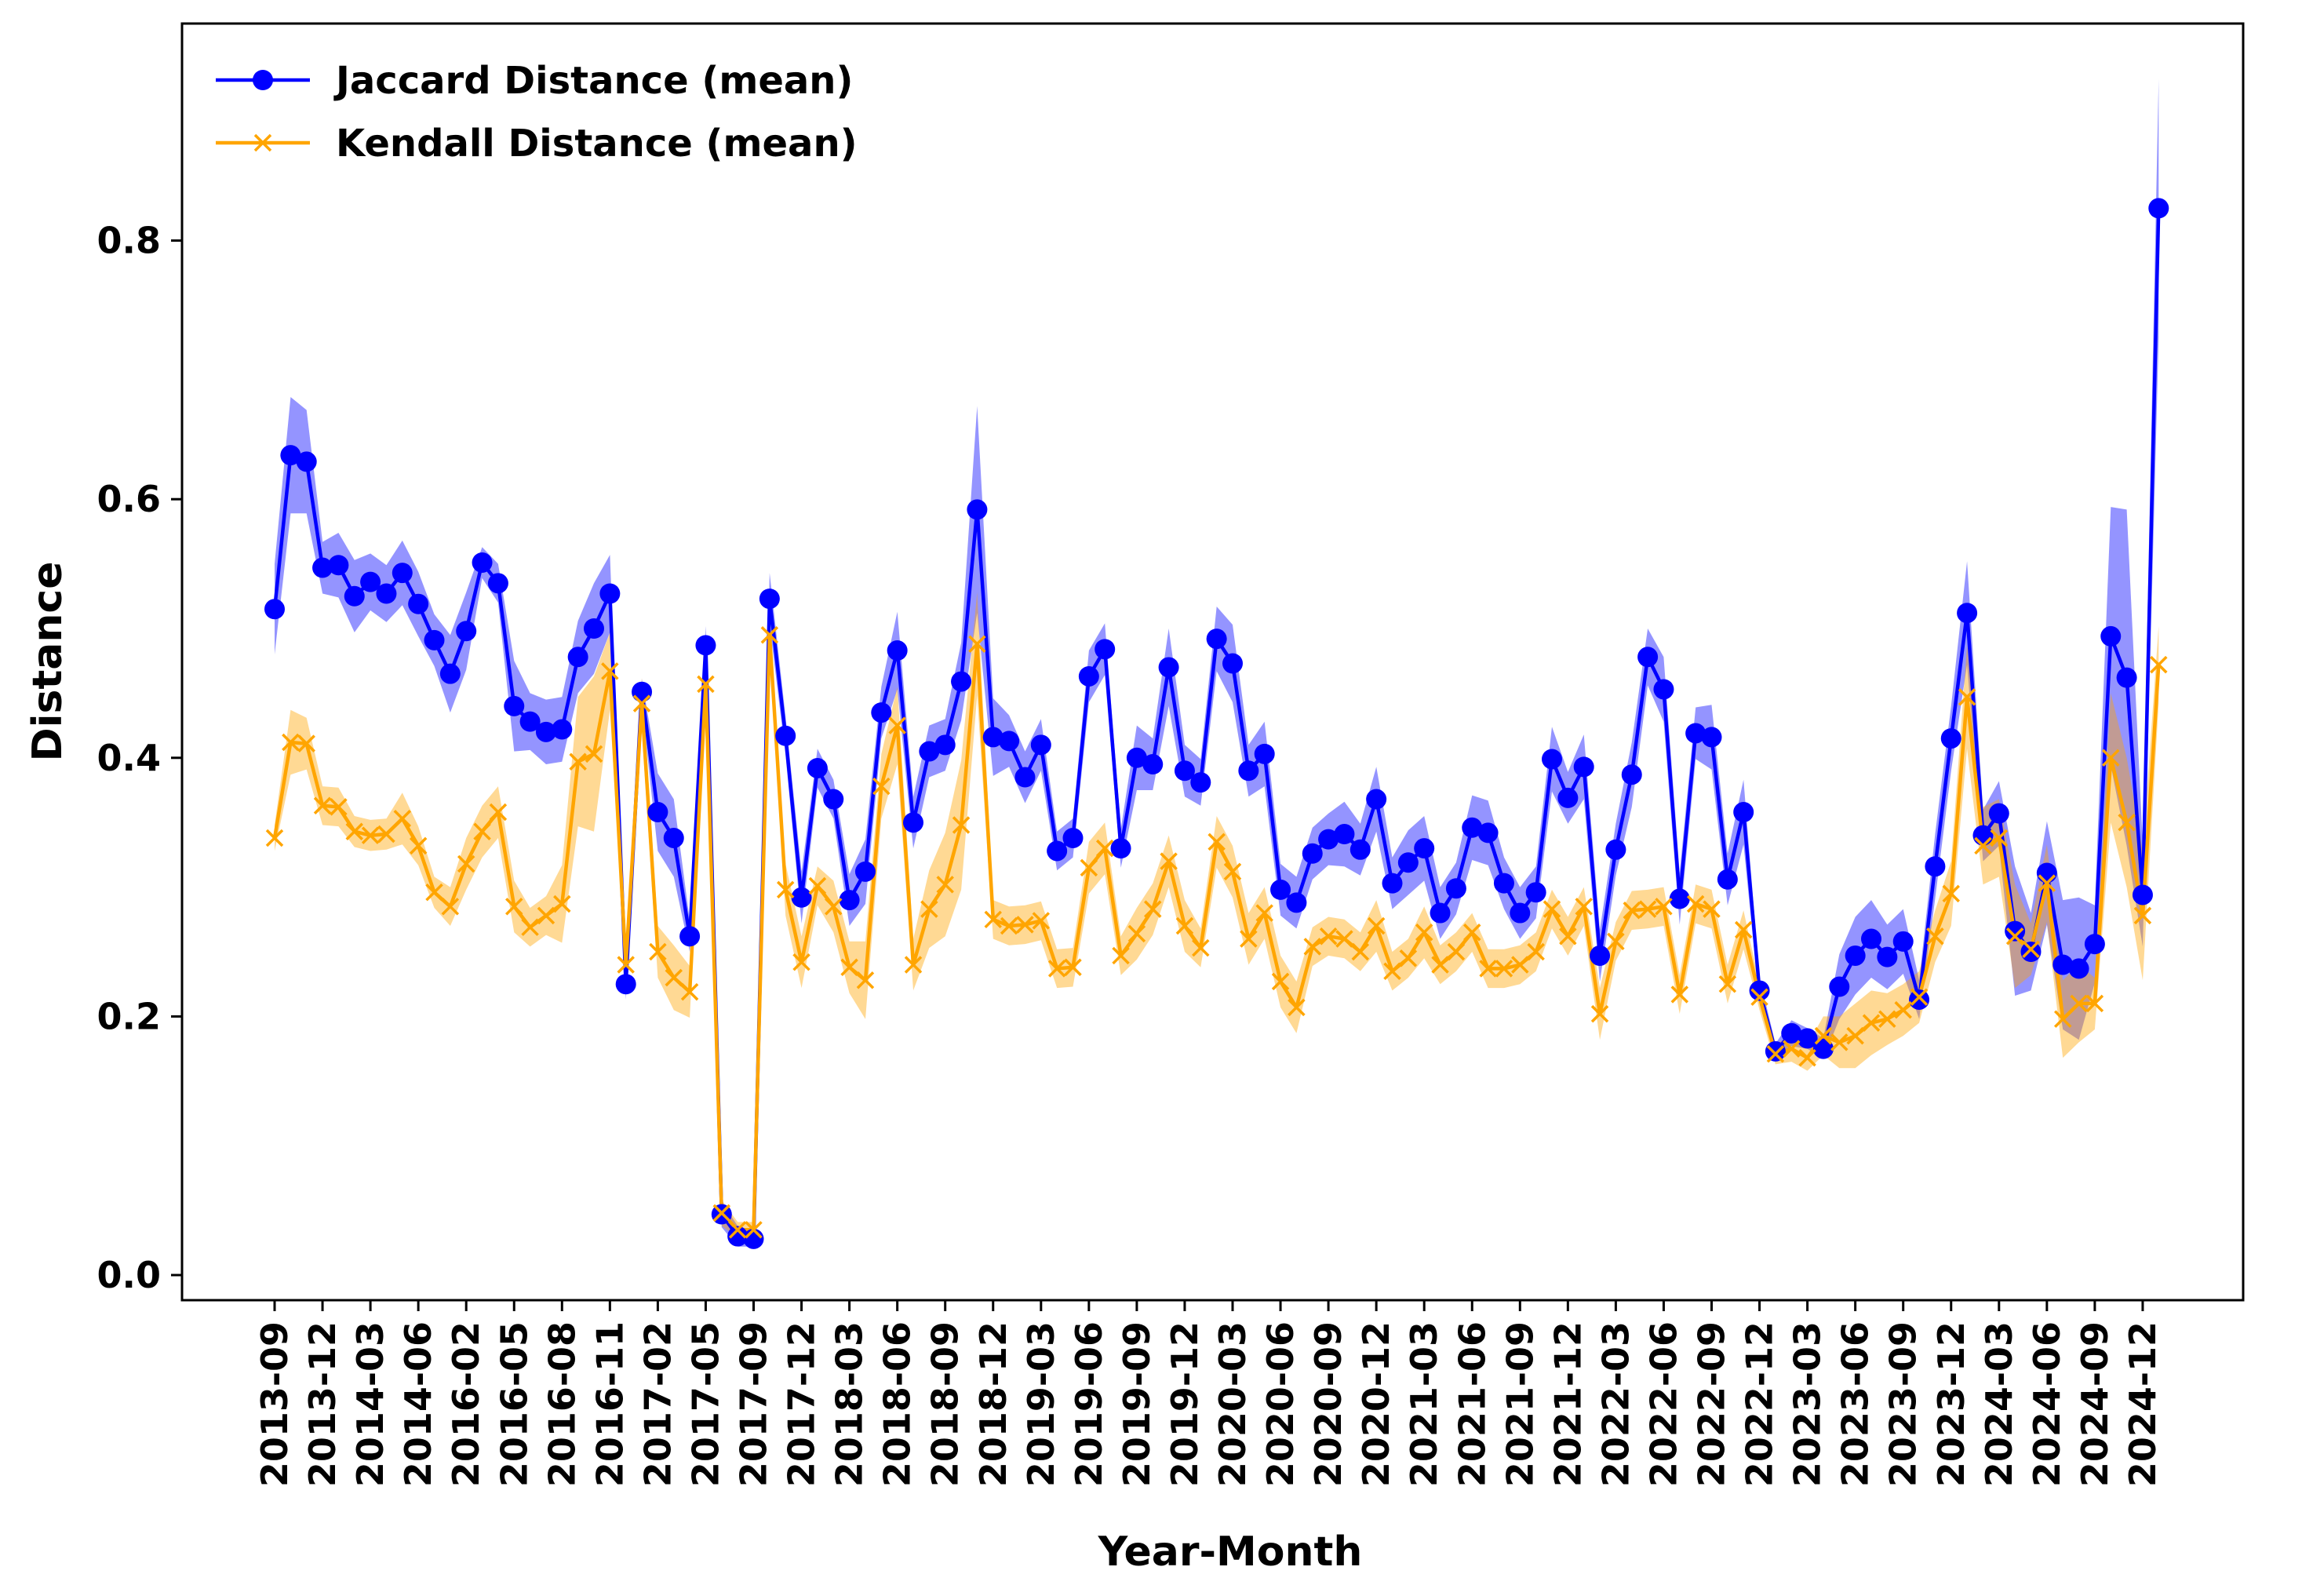 The image size is (2302, 1596). Describe the element at coordinates (754, 1404) in the screenshot. I see `x-tick-label-10: 2017-09` at that location.